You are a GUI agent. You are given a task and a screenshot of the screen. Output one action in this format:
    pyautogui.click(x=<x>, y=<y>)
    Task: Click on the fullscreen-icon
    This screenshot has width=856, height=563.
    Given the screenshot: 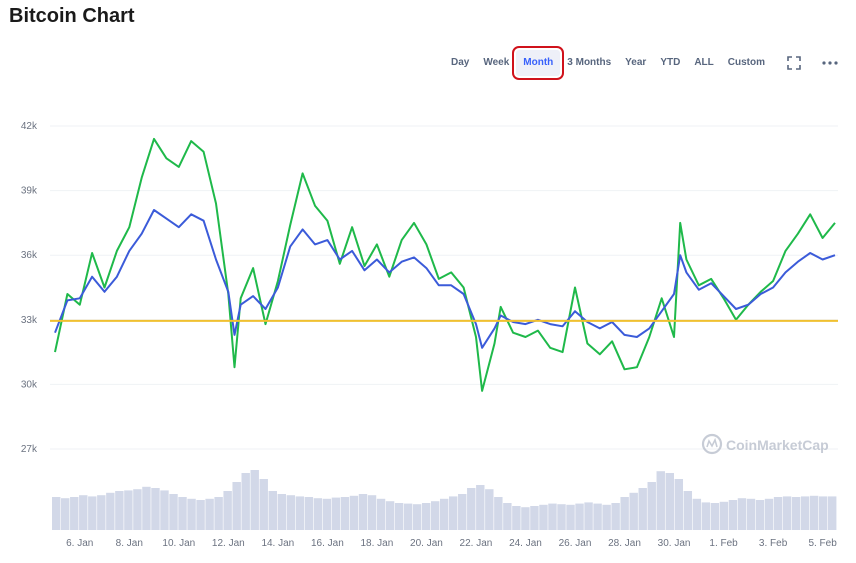 What is the action you would take?
    pyautogui.click(x=794, y=63)
    